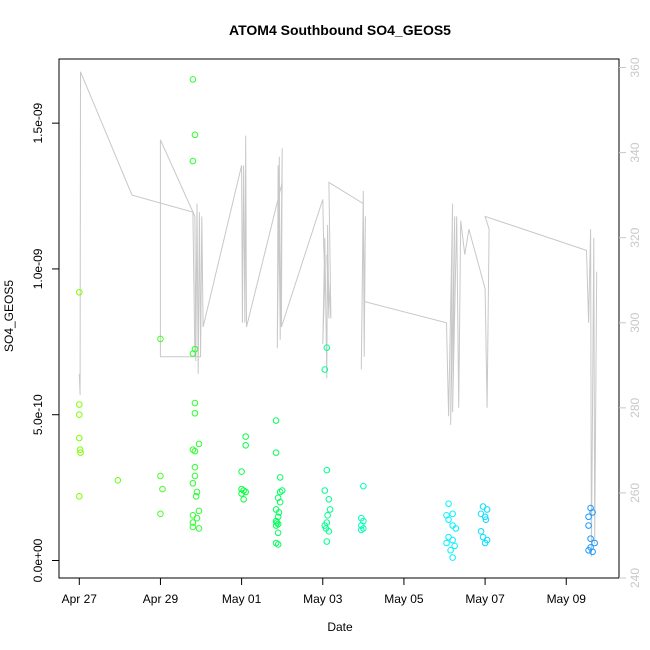 The height and width of the screenshot is (650, 650). What do you see at coordinates (404, 599) in the screenshot?
I see `x-tick-label: May 05` at bounding box center [404, 599].